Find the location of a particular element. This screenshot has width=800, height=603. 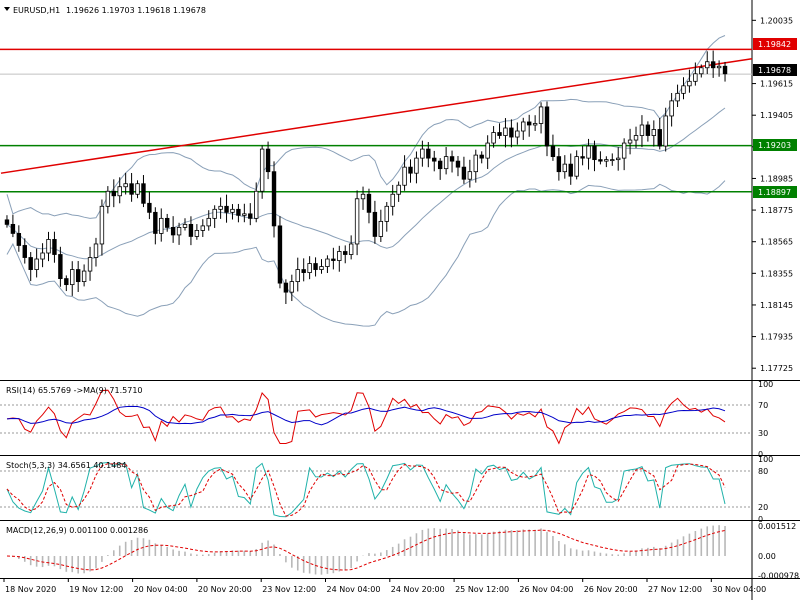

rsi-axis-label: 0 is located at coordinates (760, 454).